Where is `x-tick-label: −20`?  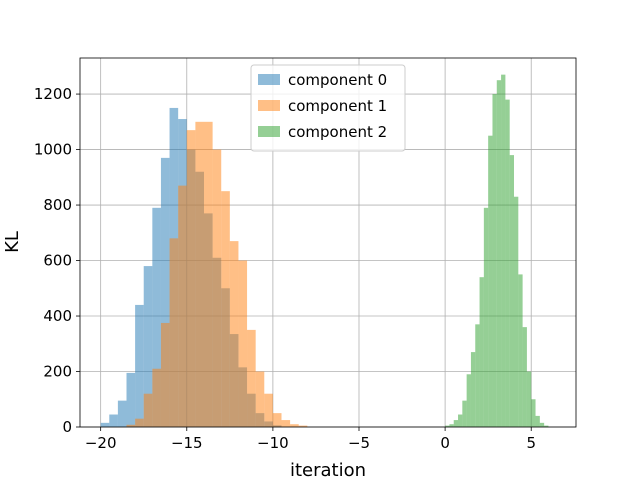
x-tick-label: −20 is located at coordinates (101, 443).